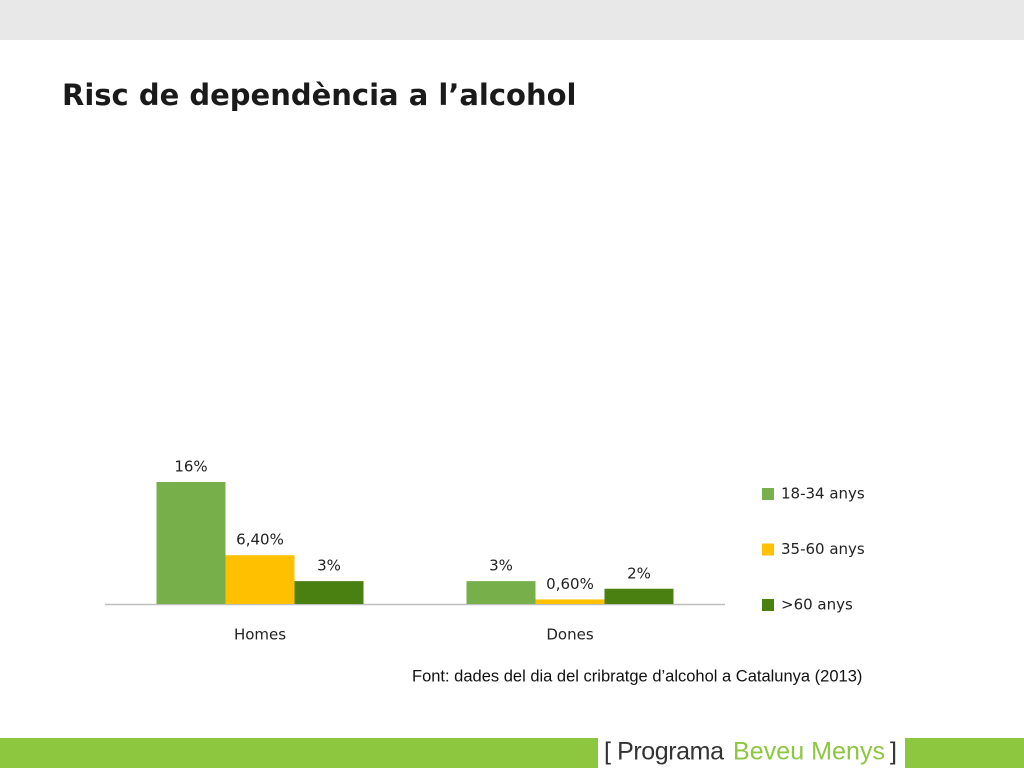 This screenshot has width=1024, height=768. I want to click on legend-label: >60 anys, so click(817, 605).